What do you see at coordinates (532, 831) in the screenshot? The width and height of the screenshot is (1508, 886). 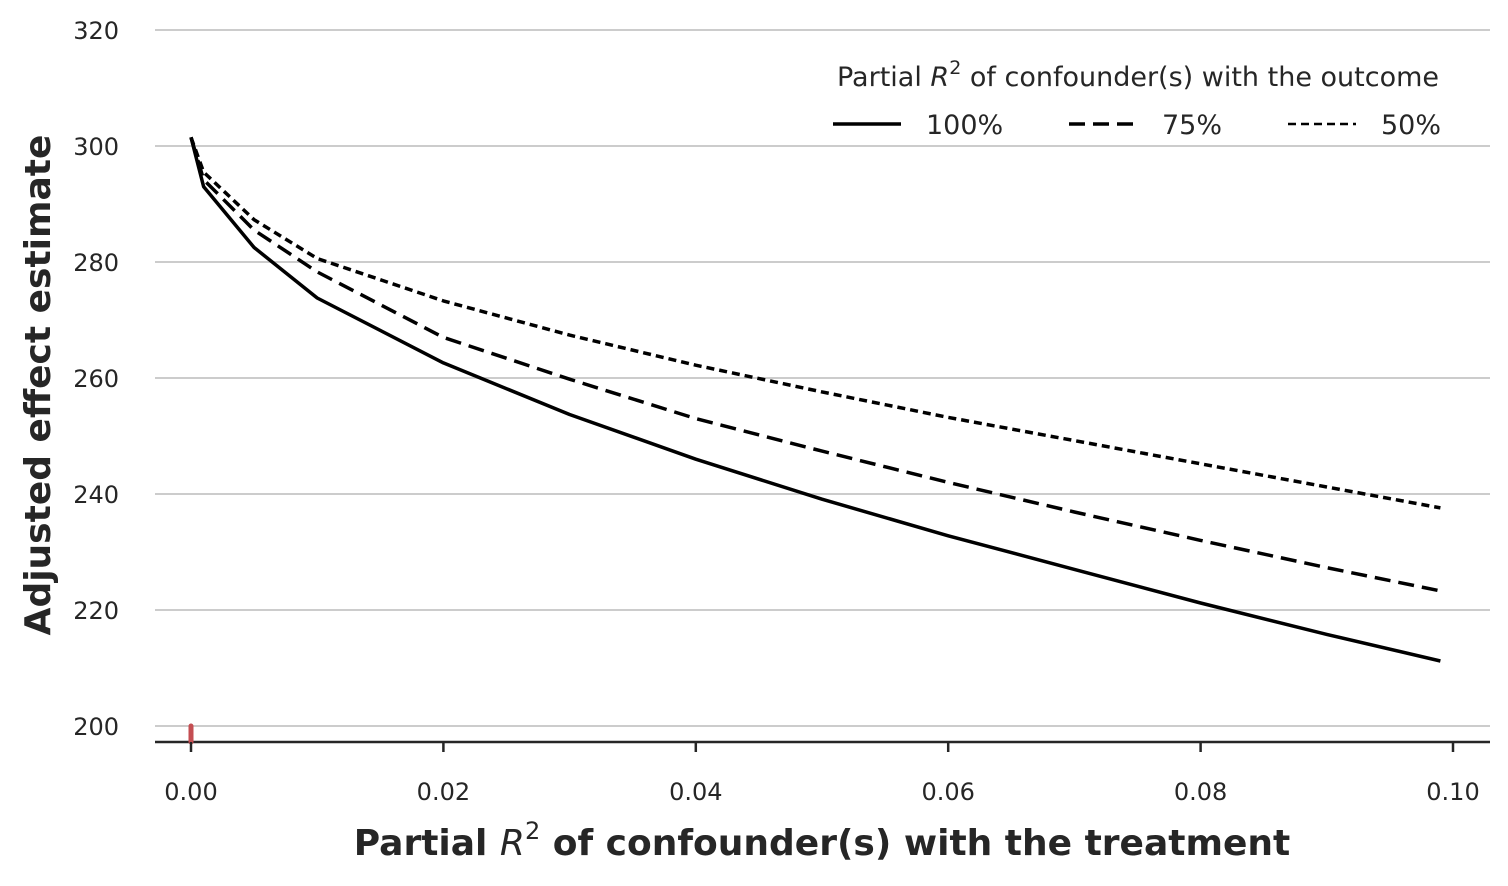 I see `x-axis-title-superscript: 2` at bounding box center [532, 831].